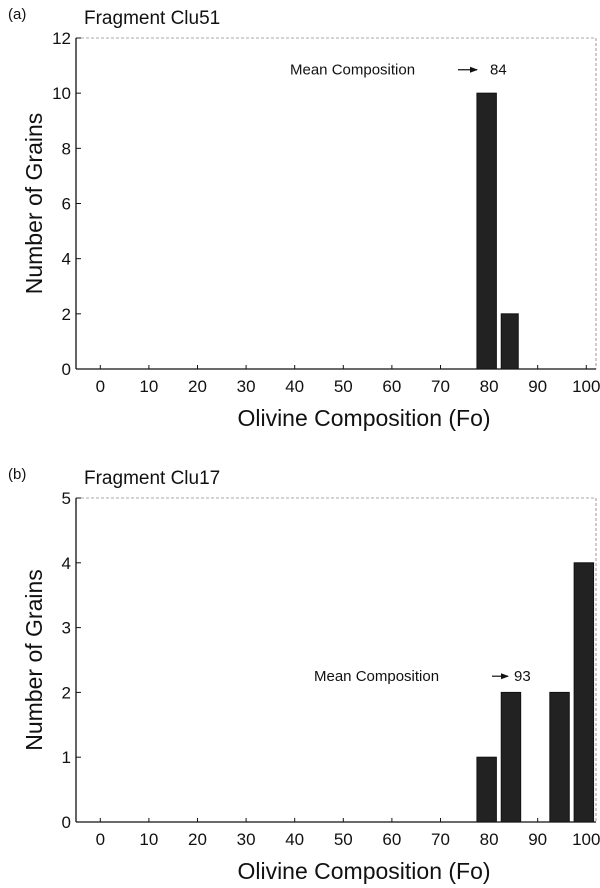 Image resolution: width=600 pixels, height=888 pixels. I want to click on chart-title: Fragment Clu51, so click(152, 18).